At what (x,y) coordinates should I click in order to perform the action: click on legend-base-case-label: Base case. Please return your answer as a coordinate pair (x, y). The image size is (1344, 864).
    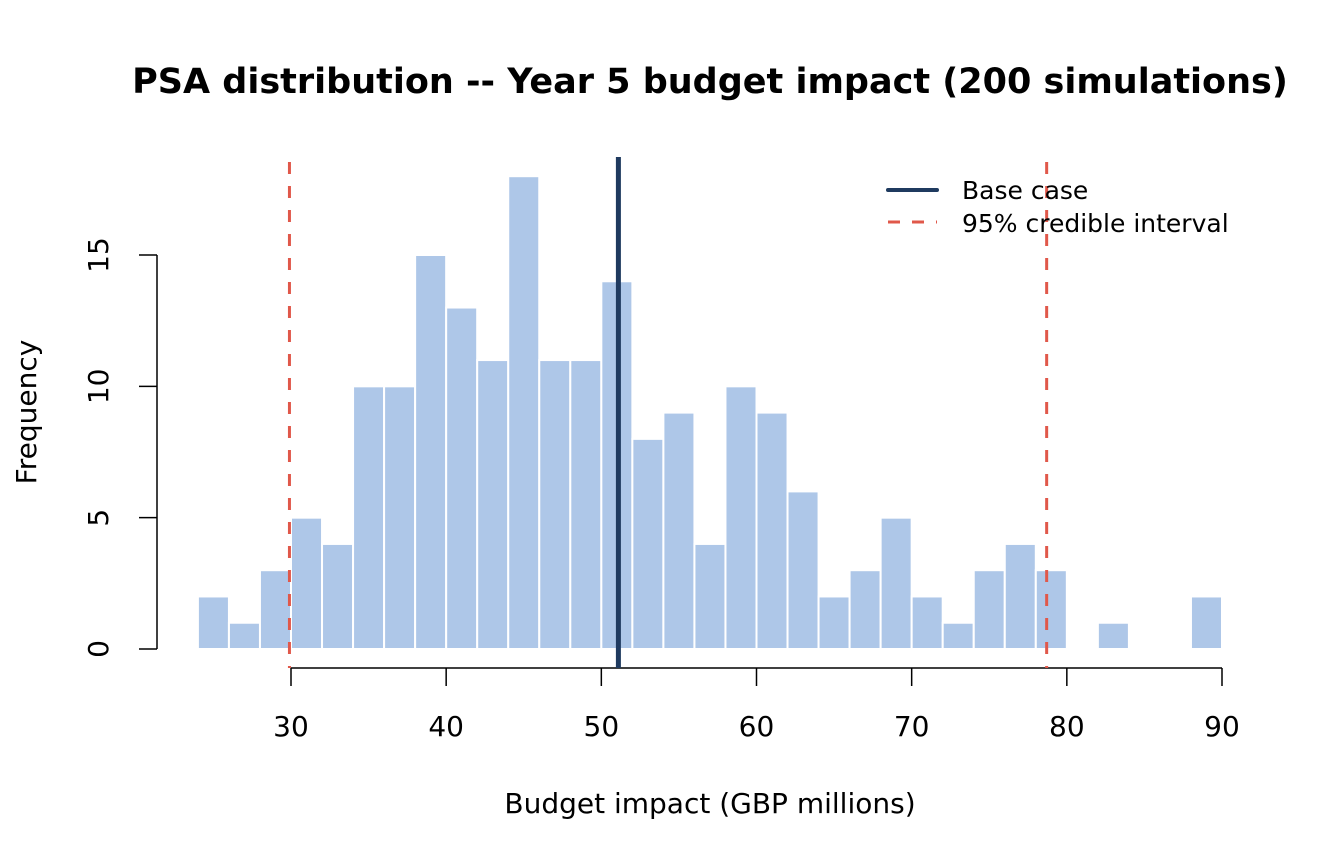
    Looking at the image, I should click on (1025, 190).